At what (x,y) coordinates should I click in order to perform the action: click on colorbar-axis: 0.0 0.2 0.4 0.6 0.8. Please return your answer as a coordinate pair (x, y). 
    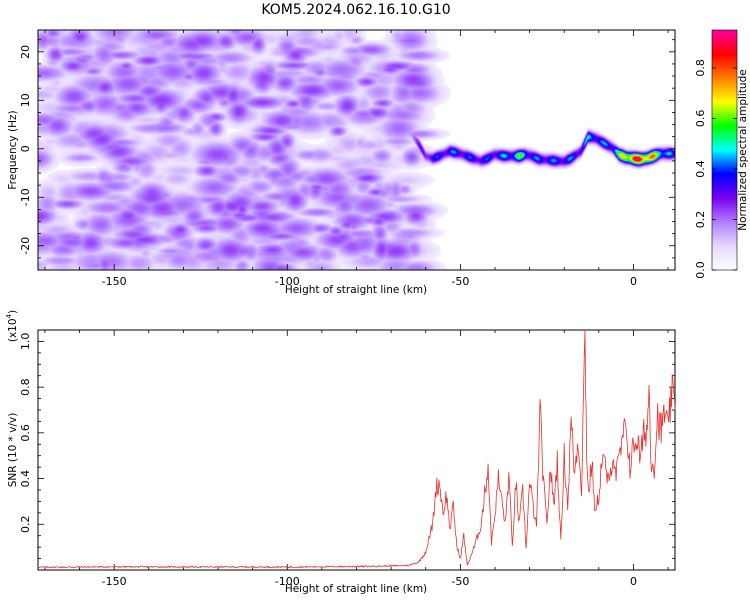
    Looking at the image, I should click on (715, 169).